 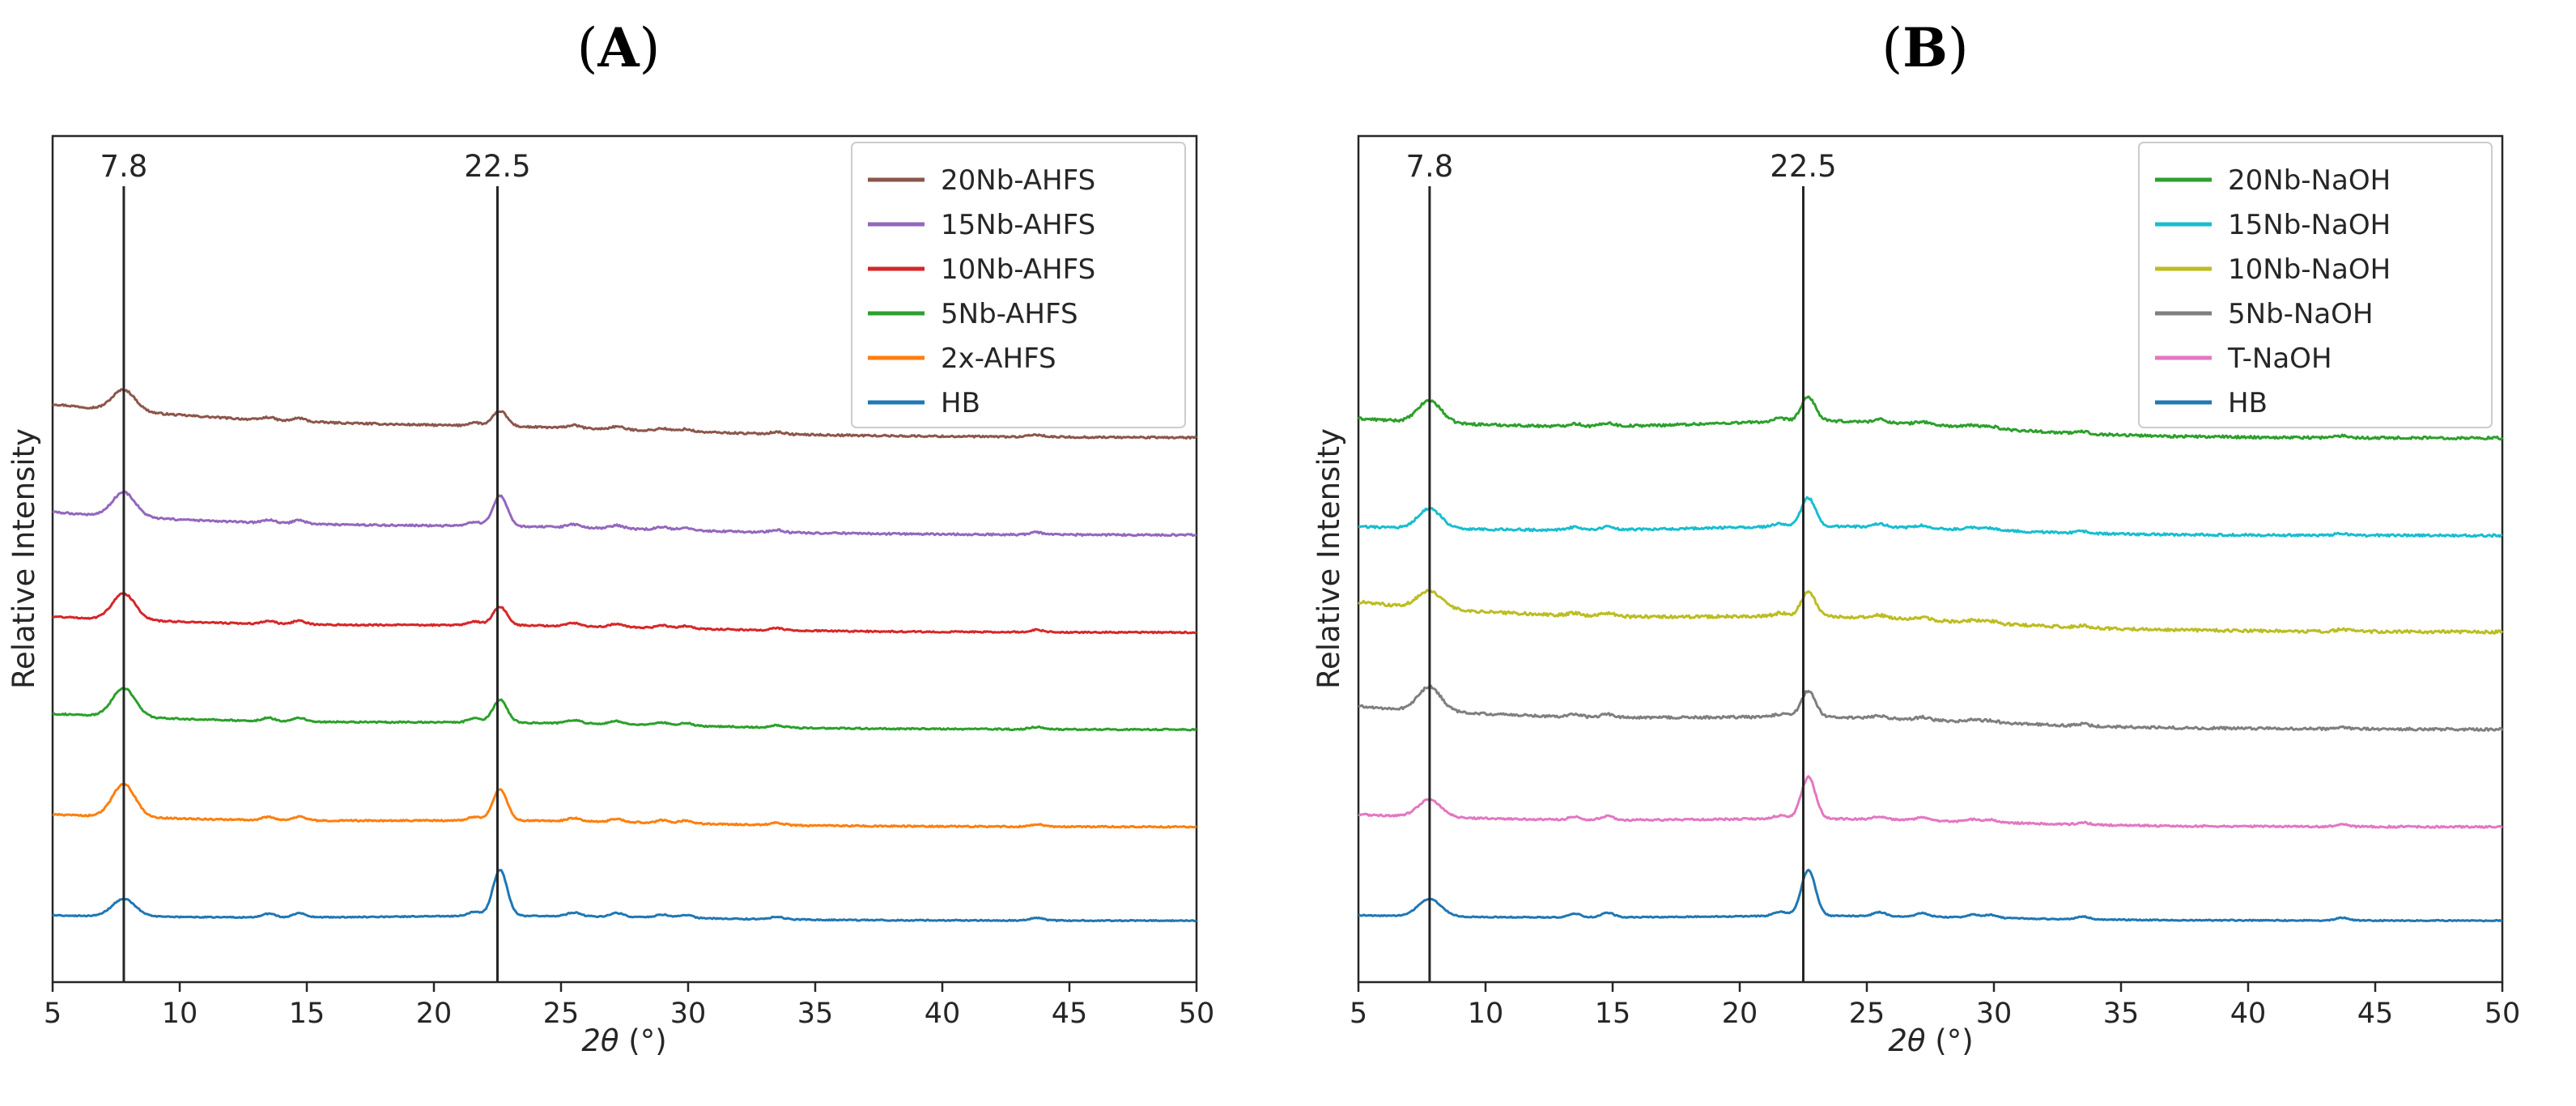 What do you see at coordinates (619, 48) in the screenshot?
I see `panel-a-title: (A)` at bounding box center [619, 48].